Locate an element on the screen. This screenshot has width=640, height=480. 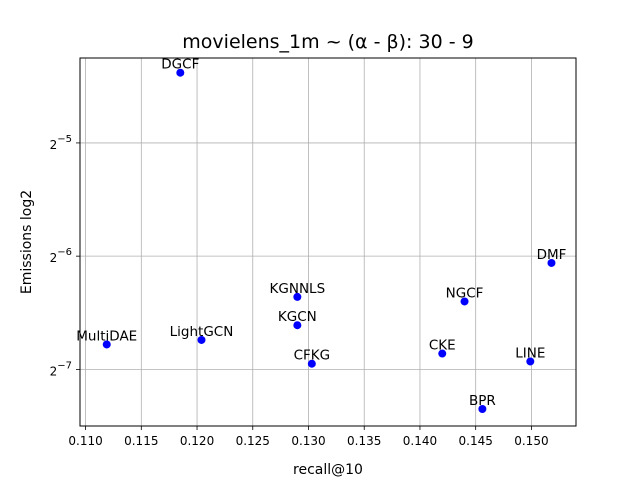
x-tick-label: 0.150 is located at coordinates (531, 441).